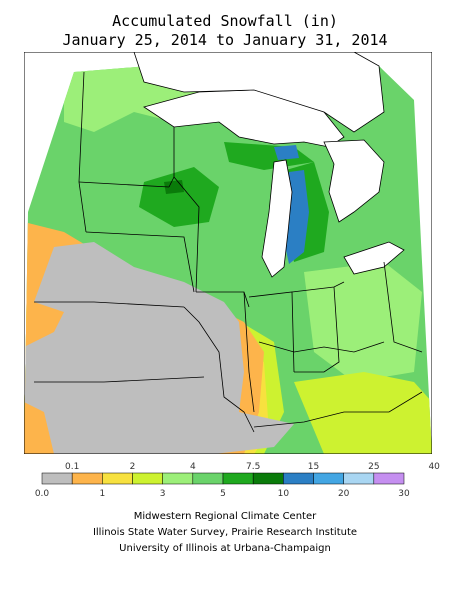 This screenshot has width=450, height=600. I want to click on legend-bottom-labels: 0.013510203050, so click(222, 494).